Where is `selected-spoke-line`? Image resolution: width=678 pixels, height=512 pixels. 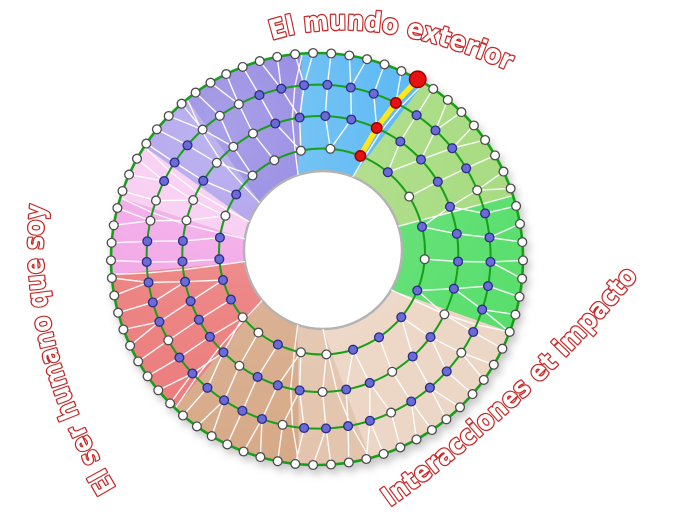
selected-spoke-line is located at coordinates (389, 117).